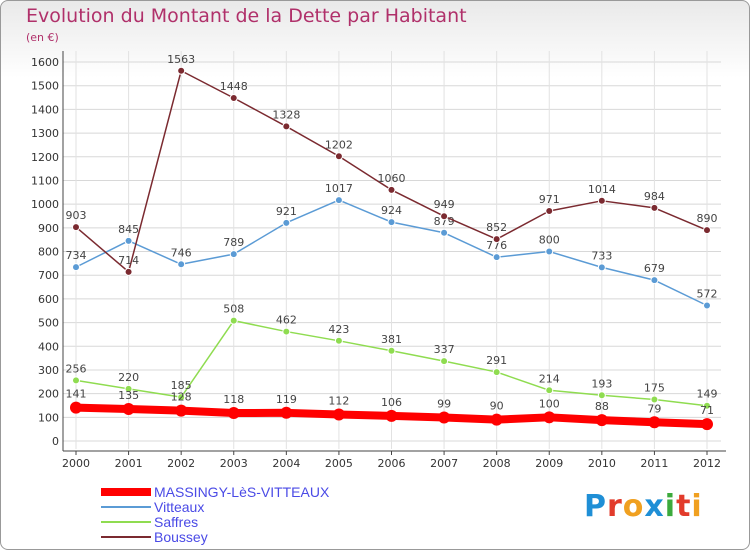 The height and width of the screenshot is (550, 750). Describe the element at coordinates (339, 144) in the screenshot. I see `data-label: 1202` at that location.